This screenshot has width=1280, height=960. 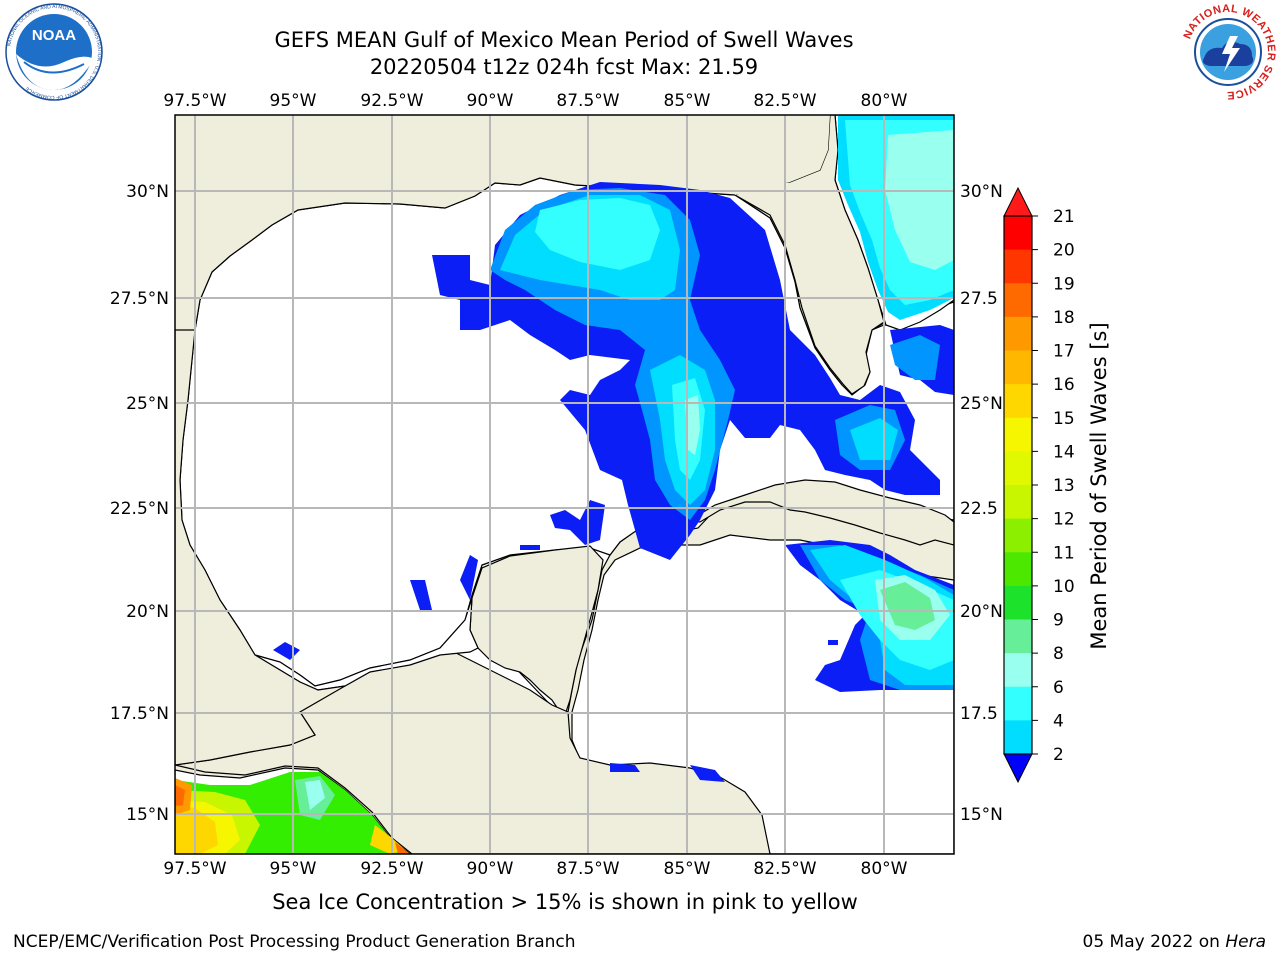 What do you see at coordinates (687, 869) in the screenshot?
I see `lon-label-bottom-85w: 85°W` at bounding box center [687, 869].